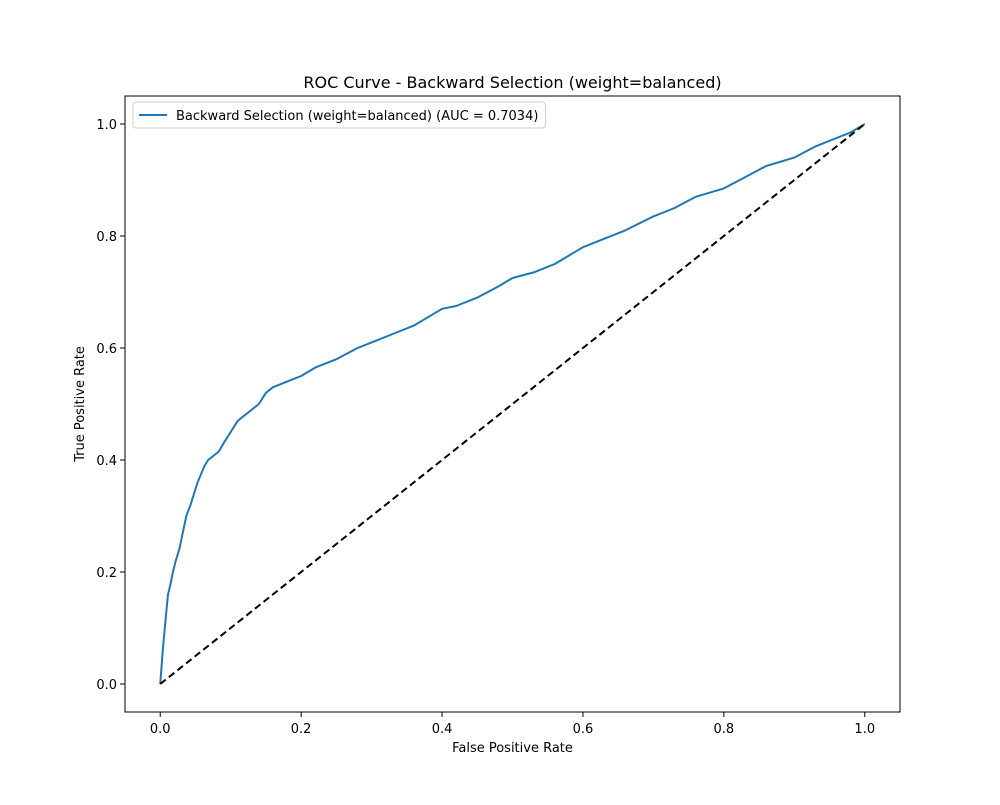  What do you see at coordinates (301, 729) in the screenshot?
I see `x-tick-label: 0.2` at bounding box center [301, 729].